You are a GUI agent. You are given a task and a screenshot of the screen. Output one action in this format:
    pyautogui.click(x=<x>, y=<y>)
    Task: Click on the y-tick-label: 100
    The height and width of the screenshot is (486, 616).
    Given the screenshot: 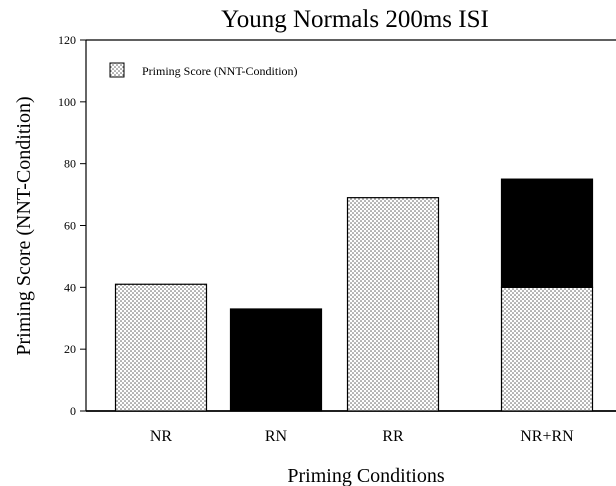 What is the action you would take?
    pyautogui.click(x=67, y=102)
    